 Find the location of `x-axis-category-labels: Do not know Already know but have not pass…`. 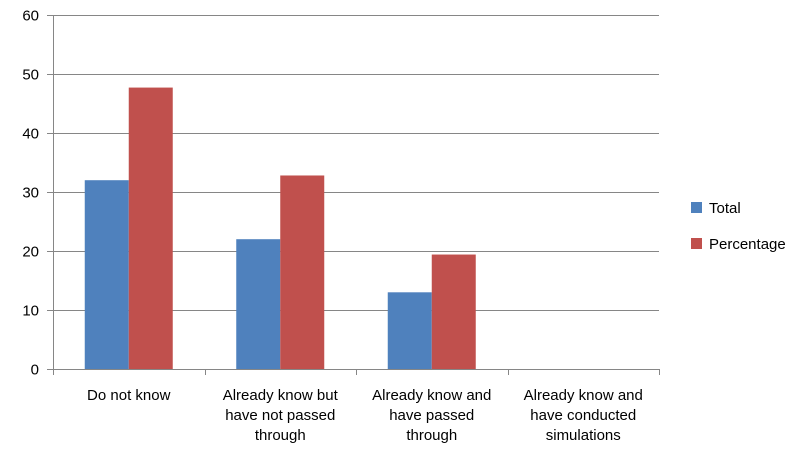

x-axis-category-labels: Do not know Already know but have not pass… is located at coordinates (365, 415).